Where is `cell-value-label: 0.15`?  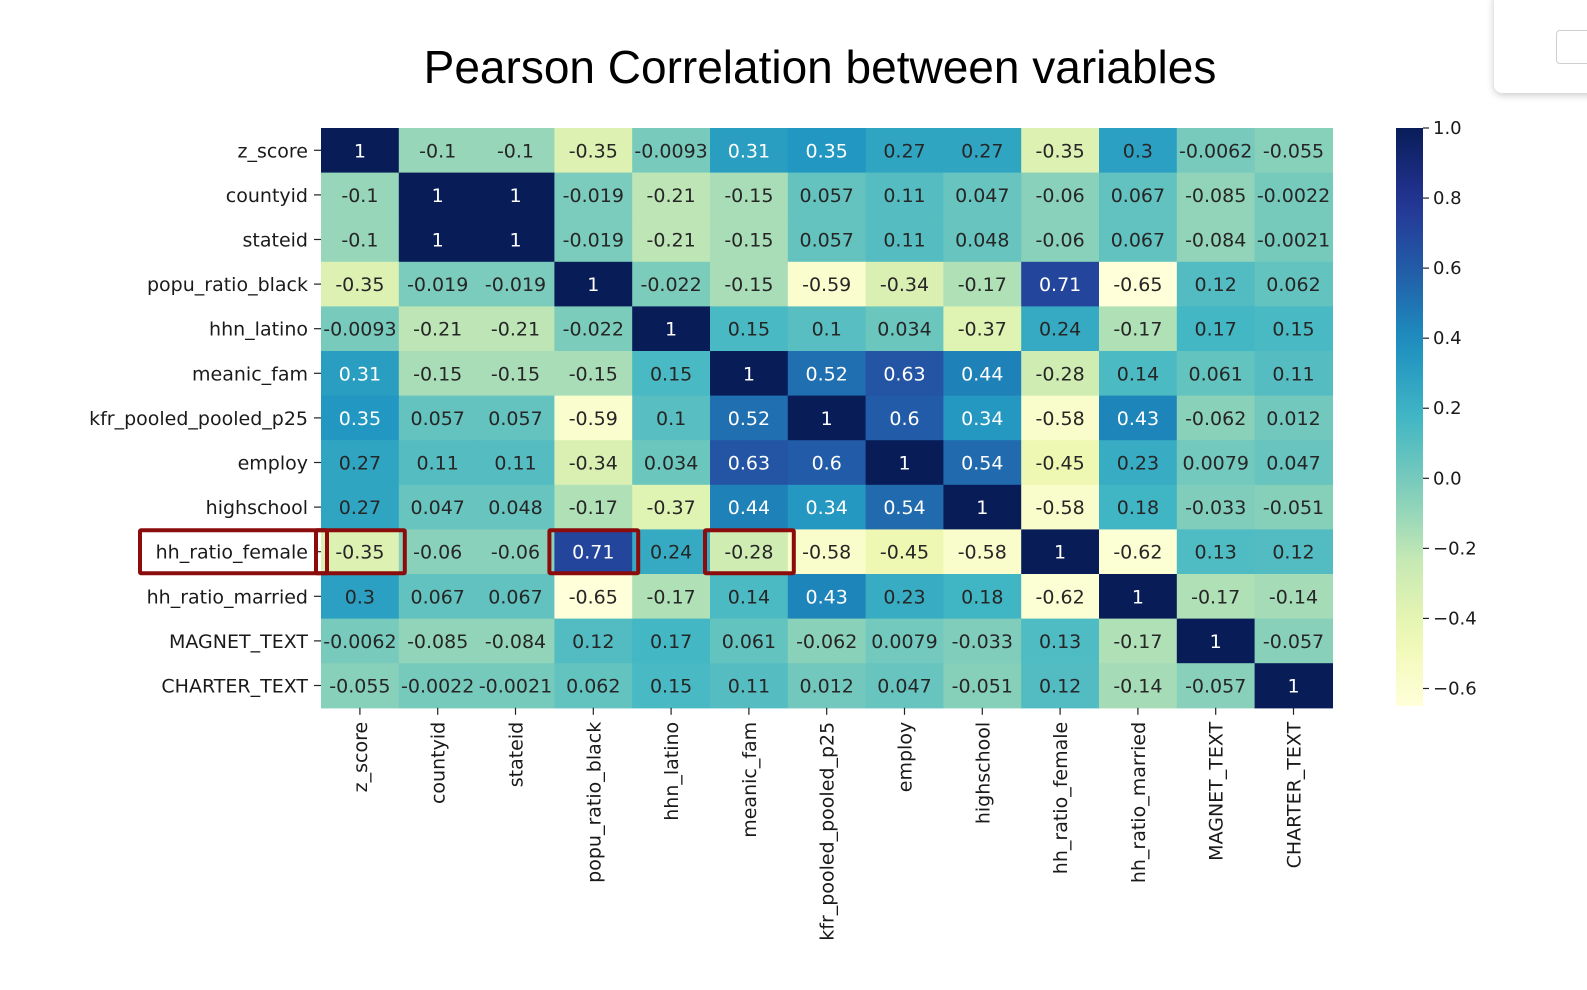
cell-value-label: 0.15 is located at coordinates (749, 330).